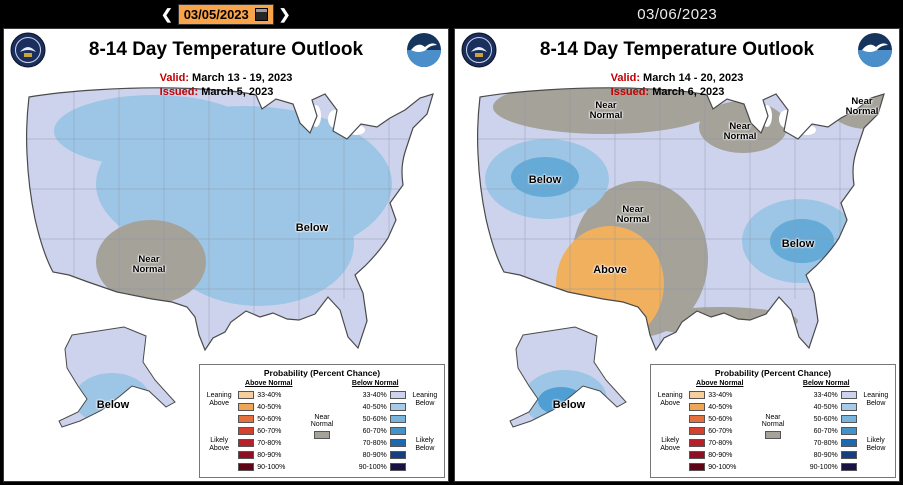 This screenshot has width=903, height=485. I want to click on region-label-near-normal-northeast: Near Normal, so click(862, 106).